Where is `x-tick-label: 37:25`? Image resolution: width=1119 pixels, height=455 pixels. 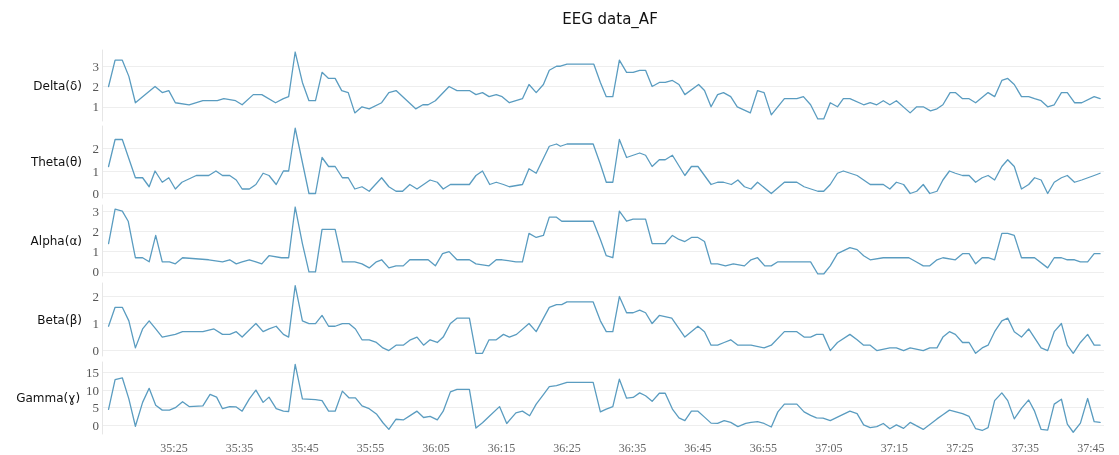 x-tick-label: 37:25 is located at coordinates (960, 448).